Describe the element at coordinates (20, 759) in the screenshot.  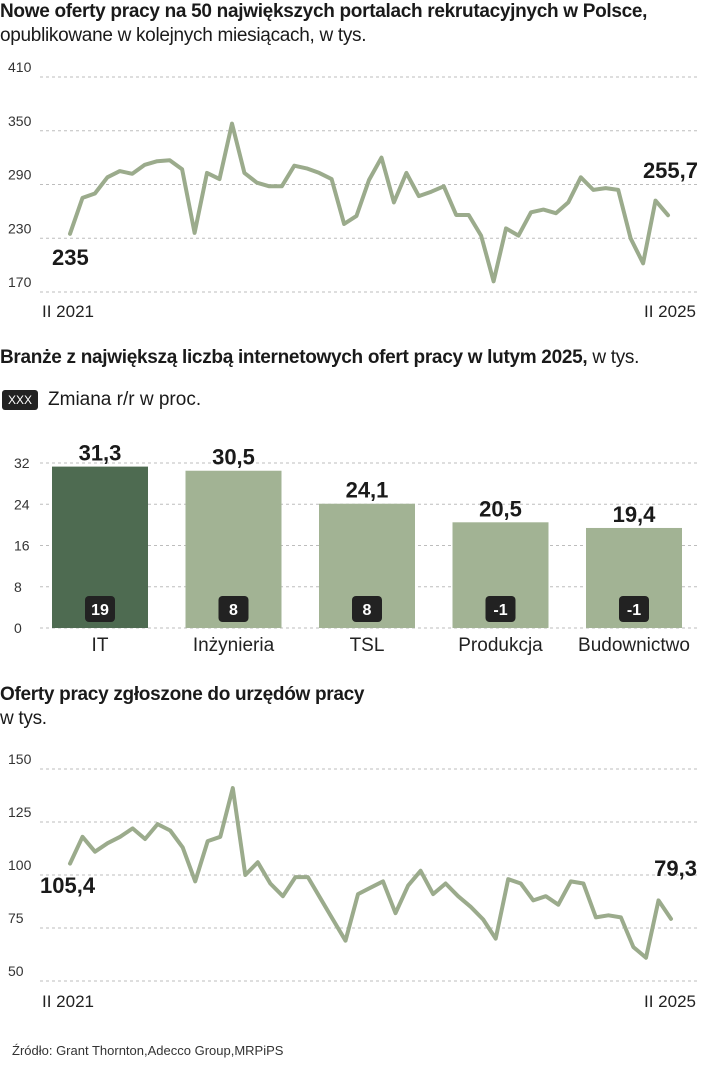
I see `chart3-ytick-label: 150` at that location.